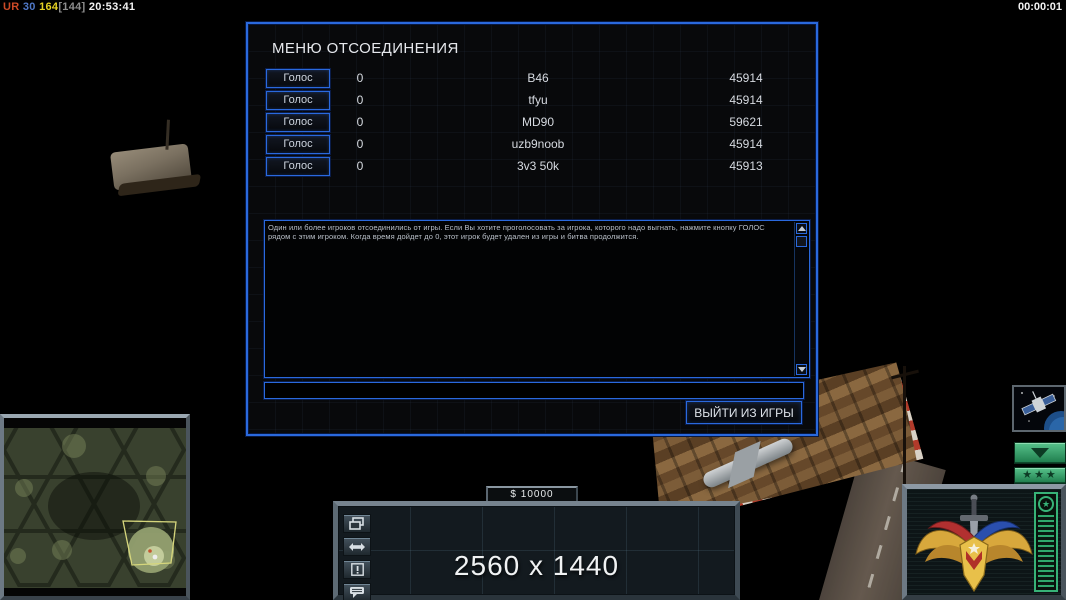 This screenshot has height=600, width=1066. I want to click on chat-input, so click(534, 390).